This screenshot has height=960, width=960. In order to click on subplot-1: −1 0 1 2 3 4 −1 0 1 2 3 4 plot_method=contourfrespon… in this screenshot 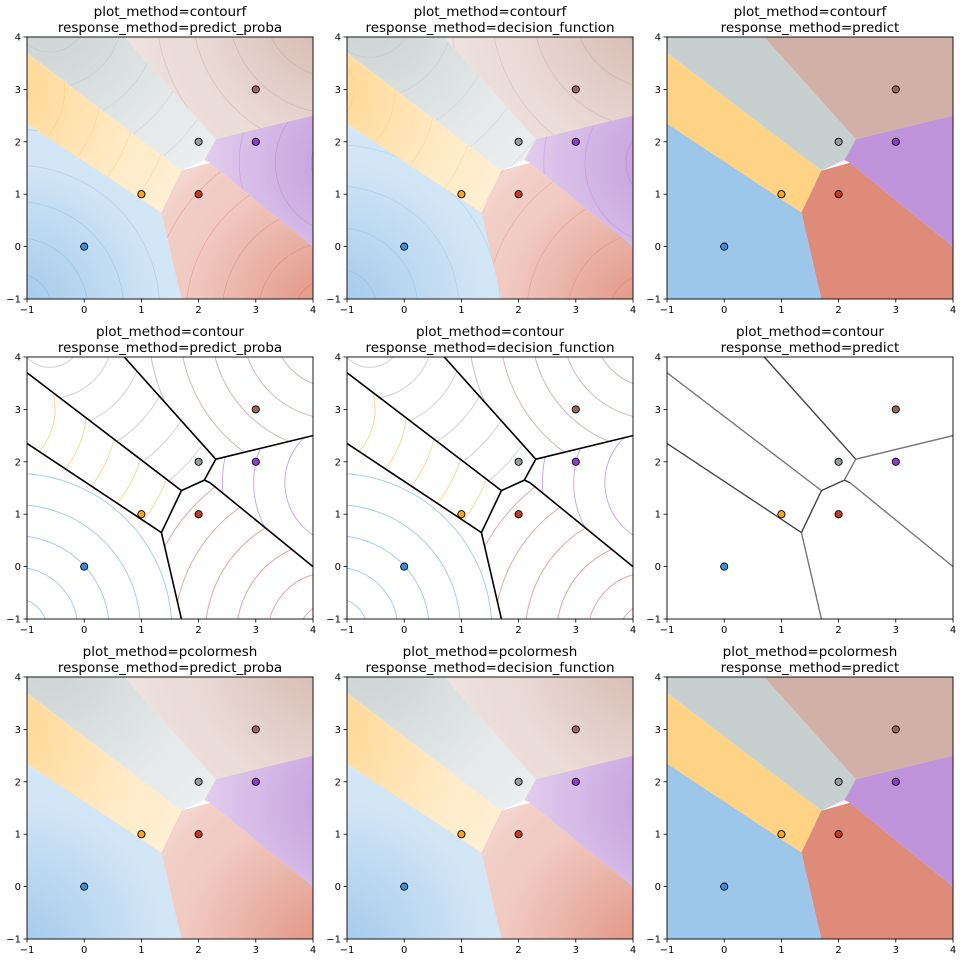, I will do `click(161, 160)`.